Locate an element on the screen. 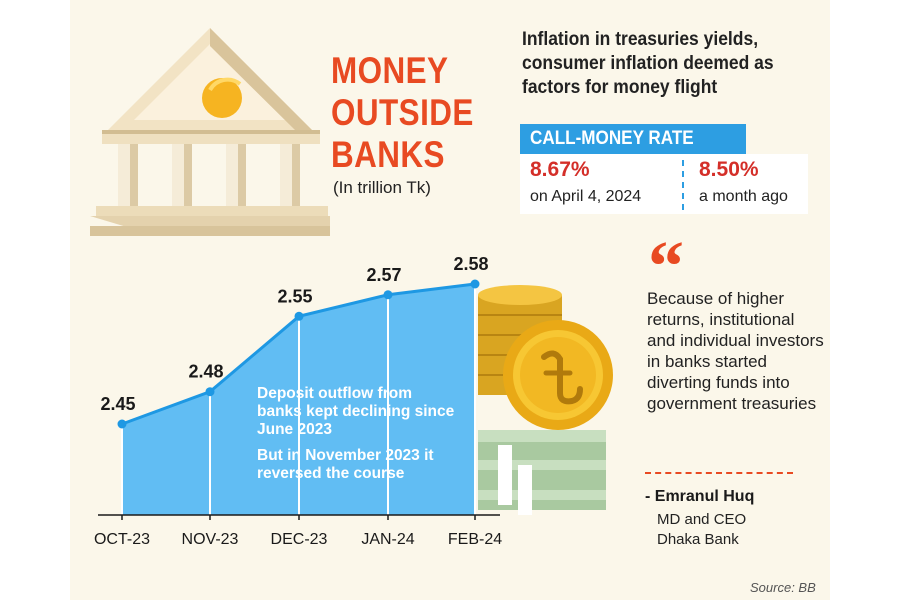 The width and height of the screenshot is (900, 600). quote-author: - Emranul Huq is located at coordinates (700, 496).